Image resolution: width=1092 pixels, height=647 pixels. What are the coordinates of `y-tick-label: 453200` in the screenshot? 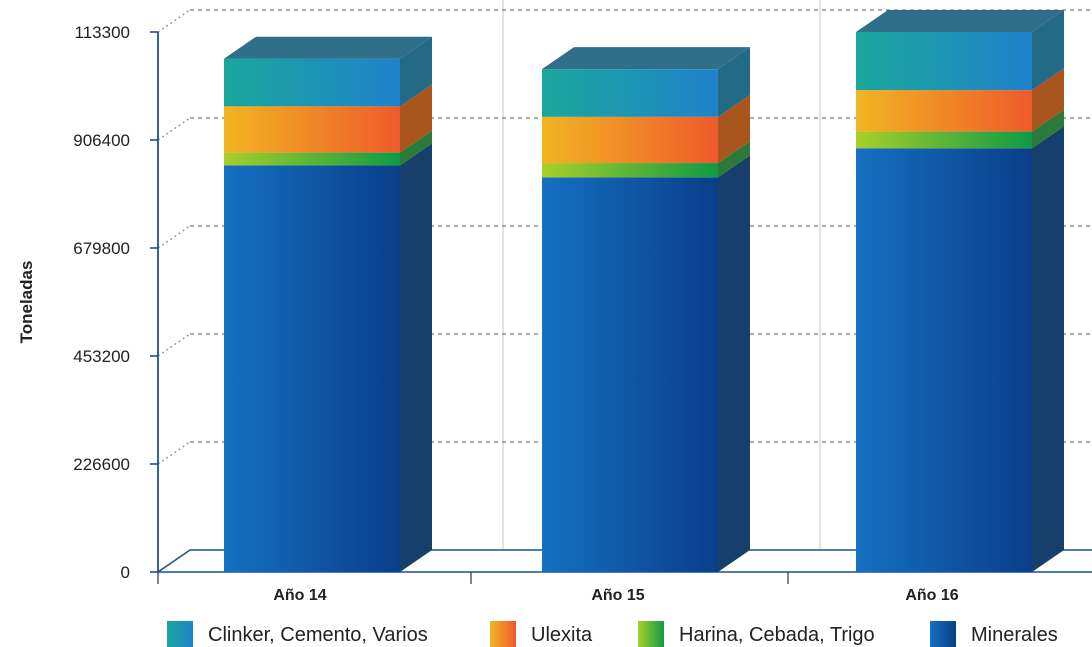 It's located at (101, 356).